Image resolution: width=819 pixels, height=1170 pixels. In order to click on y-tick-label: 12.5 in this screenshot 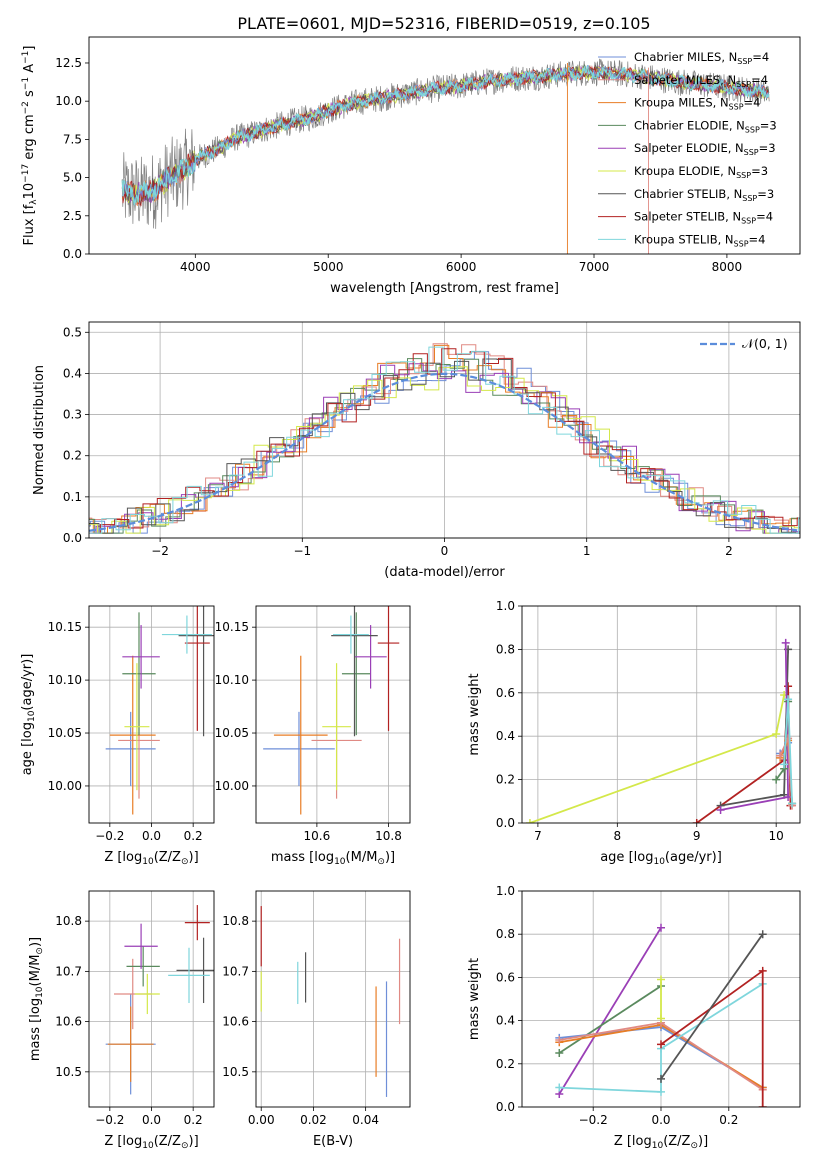, I will do `click(68, 63)`.